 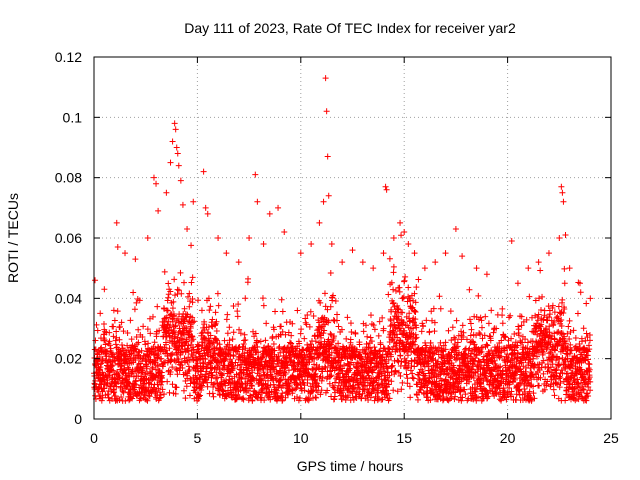 What do you see at coordinates (404, 438) in the screenshot?
I see `x-tick-label: 15` at bounding box center [404, 438].